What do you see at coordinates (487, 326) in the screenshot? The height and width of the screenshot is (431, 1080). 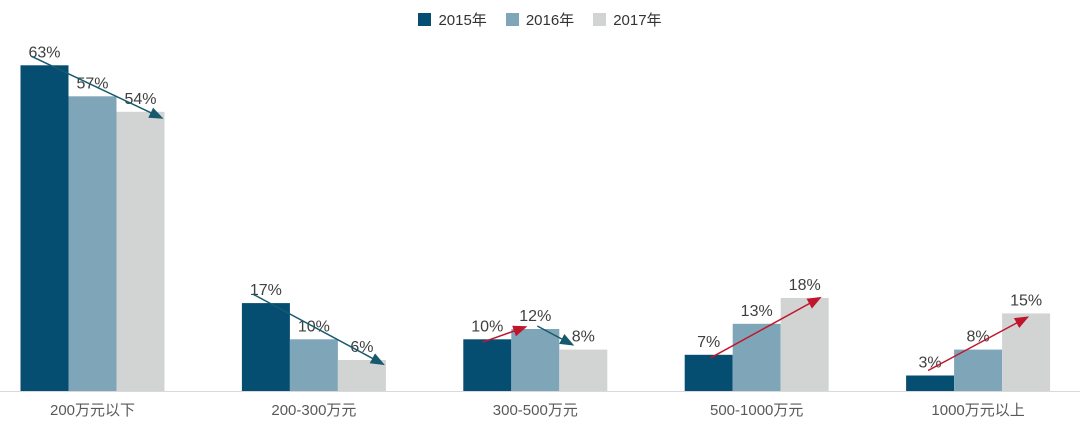 I see `value-label: 10%` at bounding box center [487, 326].